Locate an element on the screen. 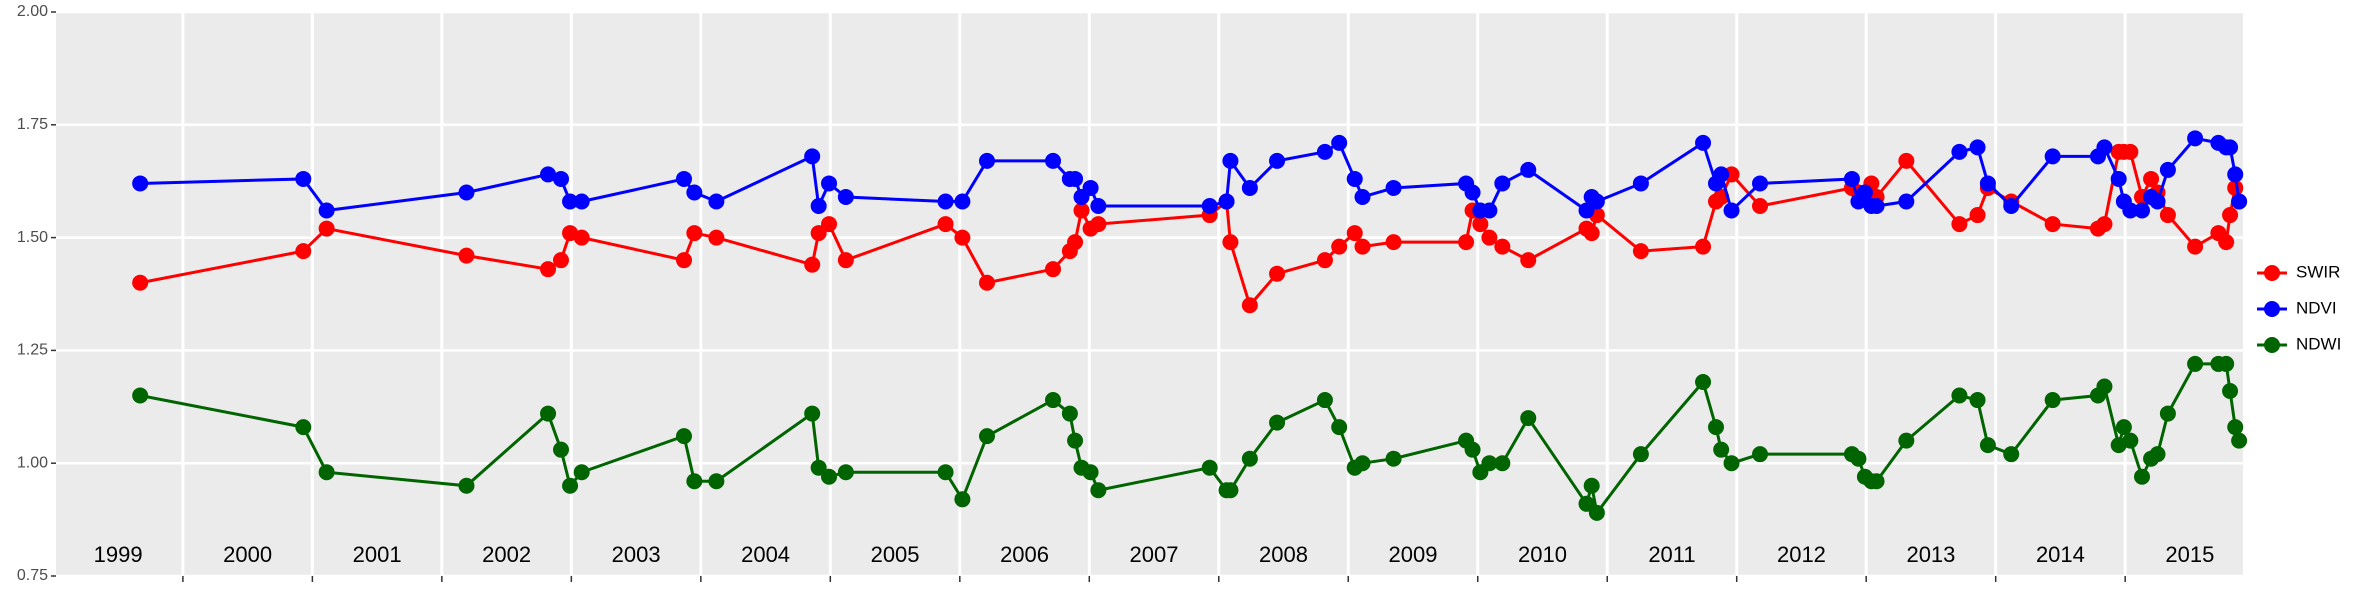 Image resolution: width=2378 pixels, height=598 pixels. year-label: 2013 is located at coordinates (1930, 554).